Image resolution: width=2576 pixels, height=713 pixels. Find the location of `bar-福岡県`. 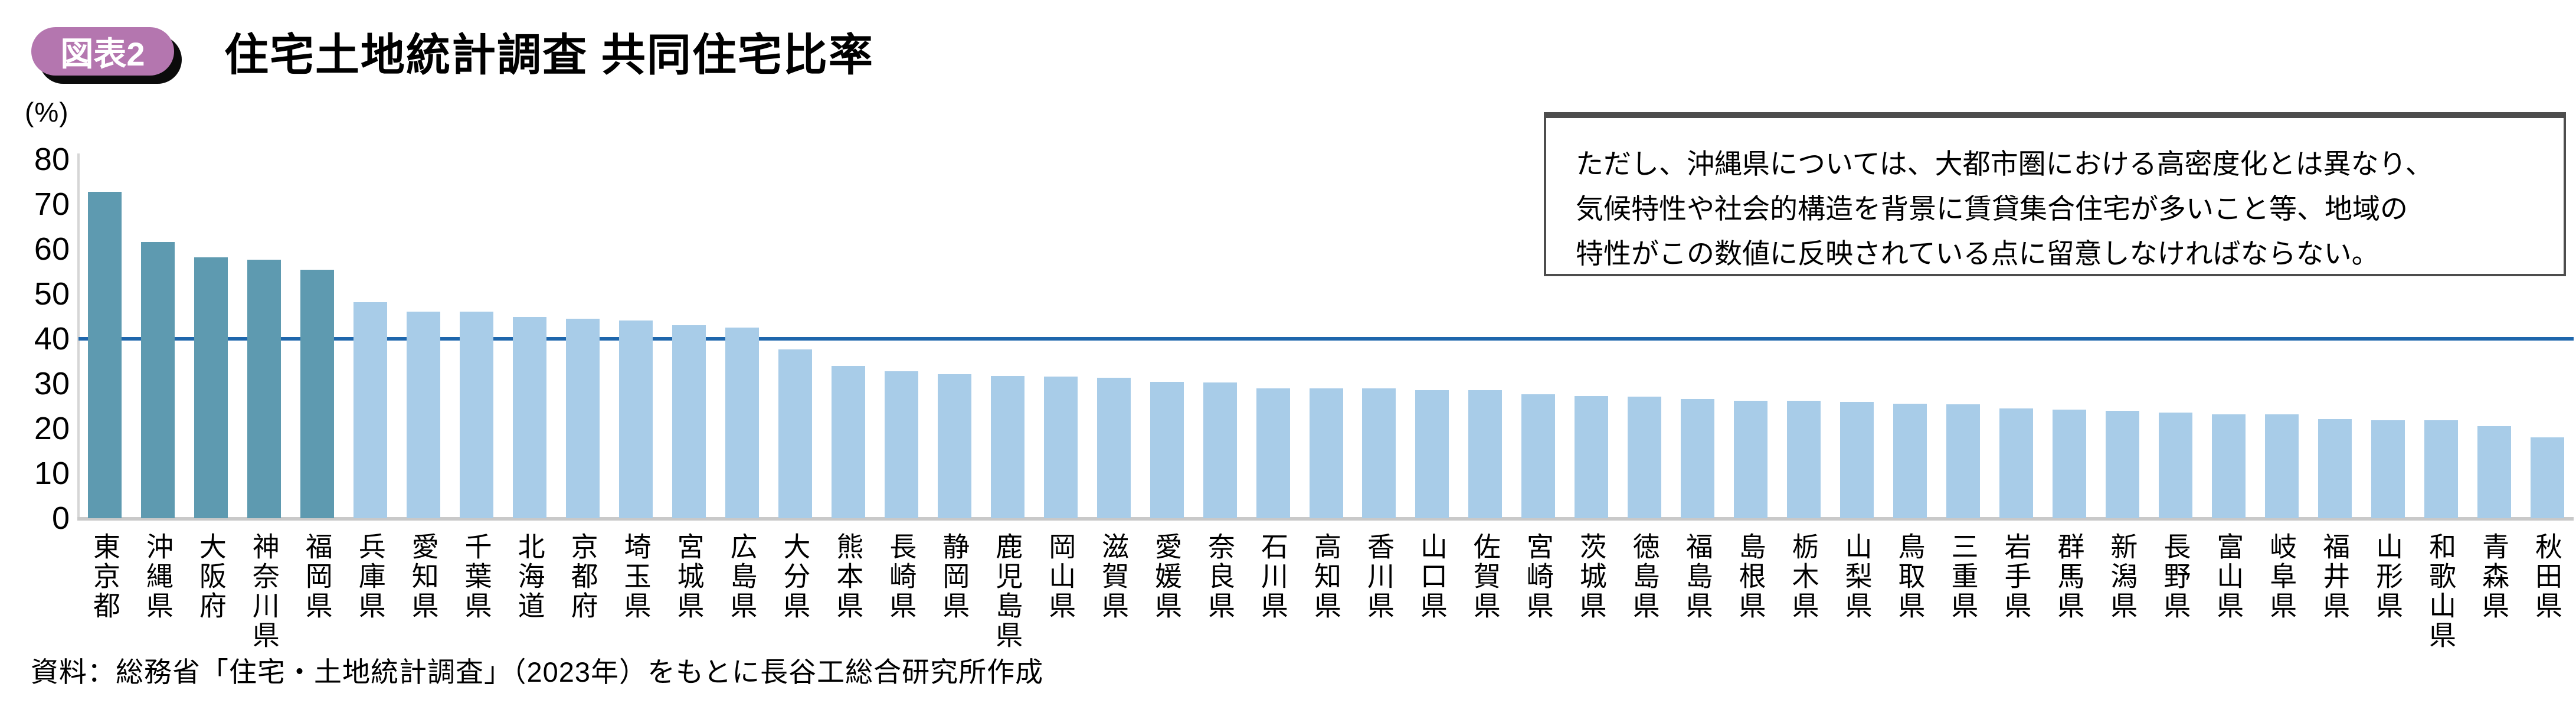

bar-福岡県 is located at coordinates (317, 393).